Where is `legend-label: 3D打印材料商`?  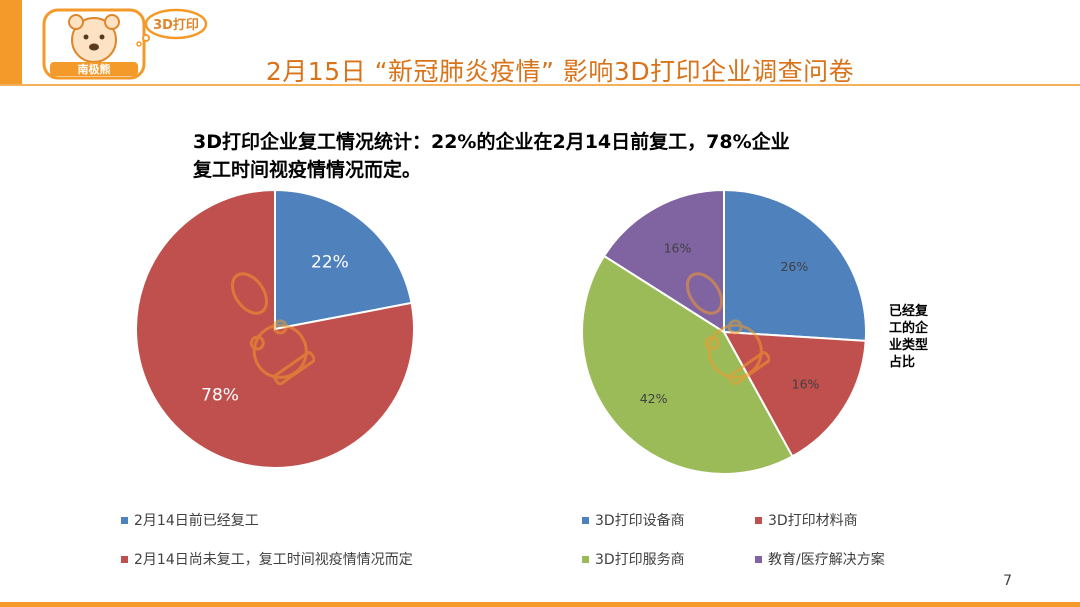
legend-label: 3D打印材料商 is located at coordinates (813, 521).